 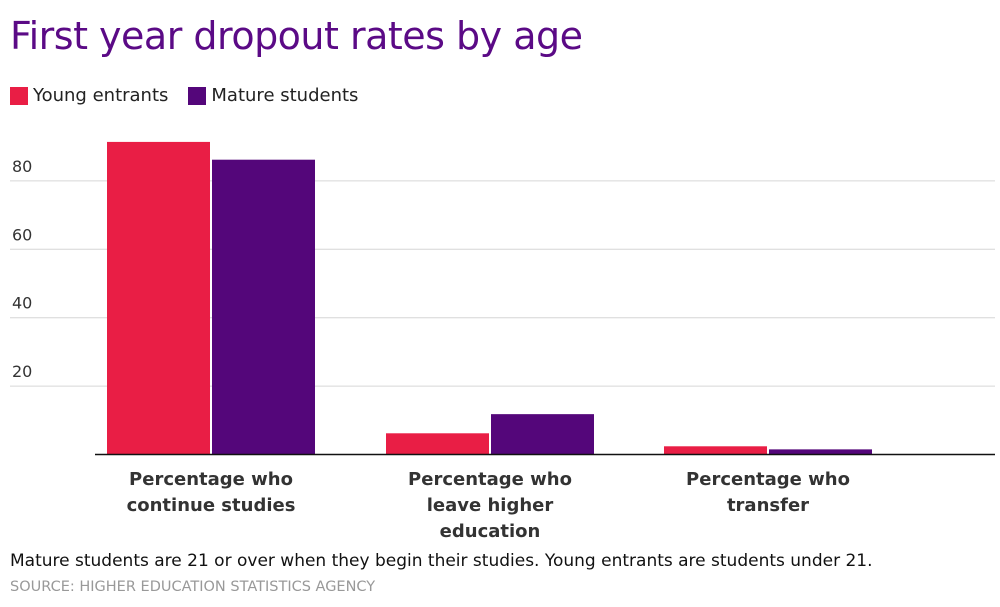 I want to click on legend: Young entrants Mature students, so click(x=184, y=95).